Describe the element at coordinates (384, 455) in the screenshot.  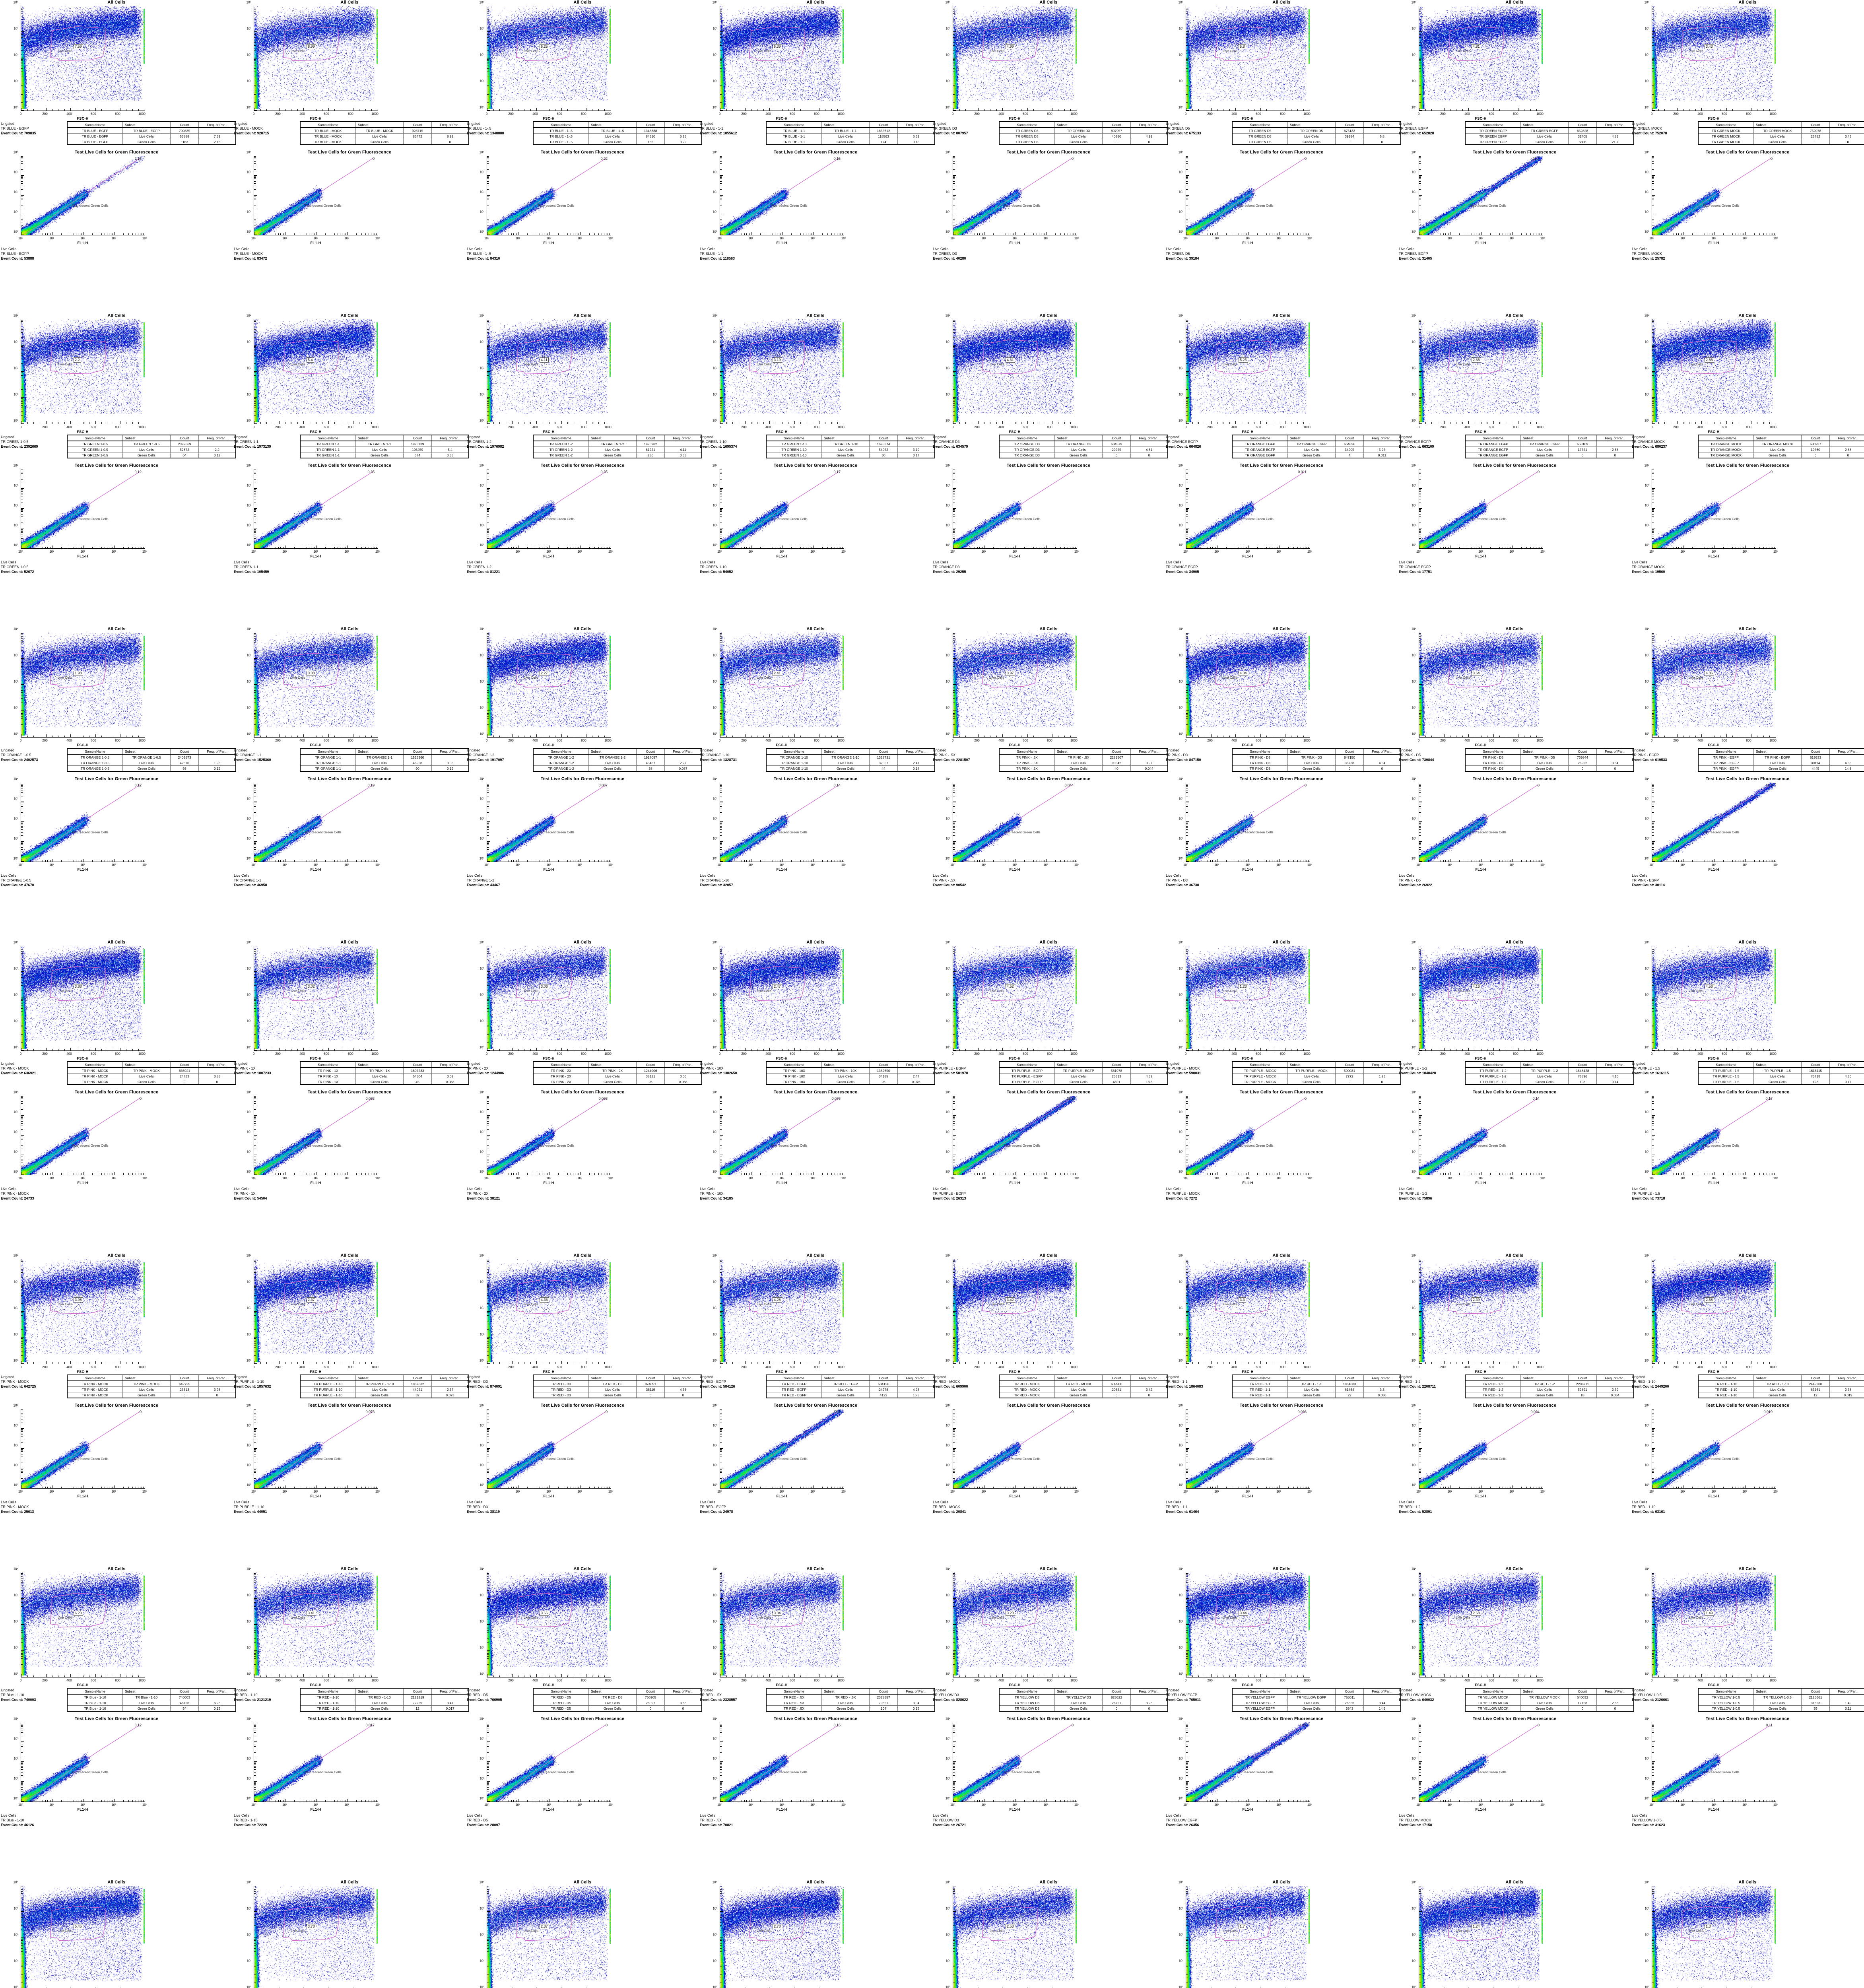
I see `table-row: TR GREEN 1-1 Green Cells 374 0.35` at that location.